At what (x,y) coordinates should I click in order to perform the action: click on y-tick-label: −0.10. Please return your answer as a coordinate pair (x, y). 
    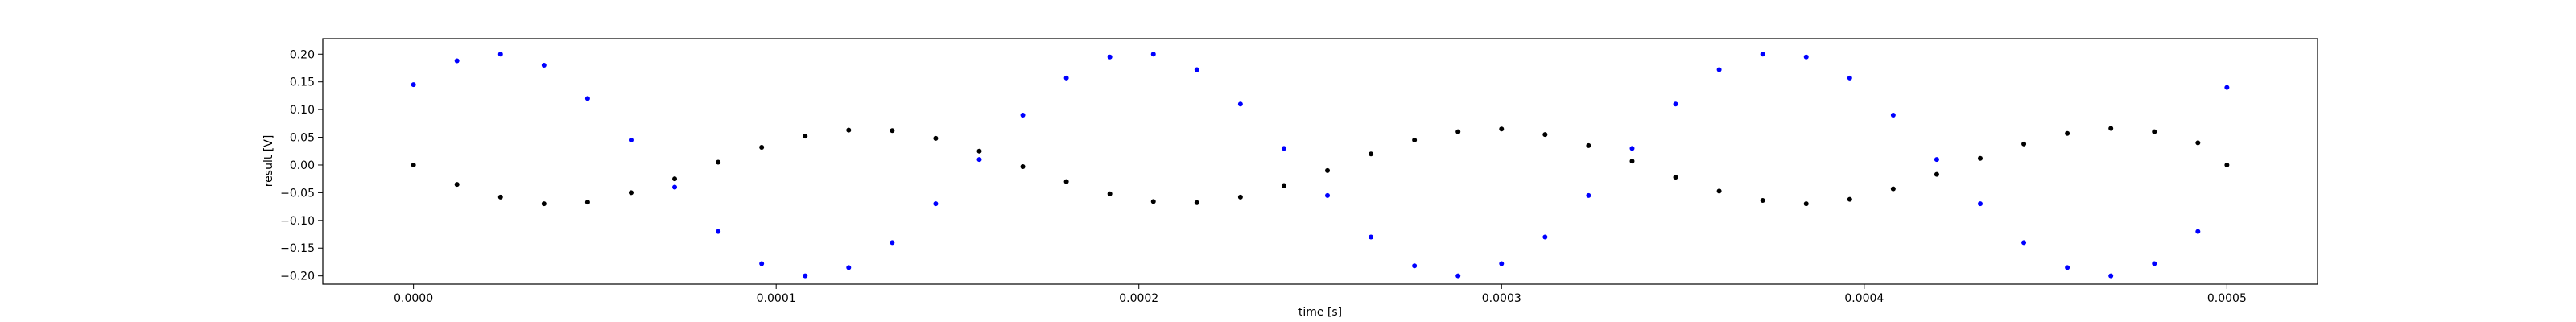
    Looking at the image, I should click on (297, 221).